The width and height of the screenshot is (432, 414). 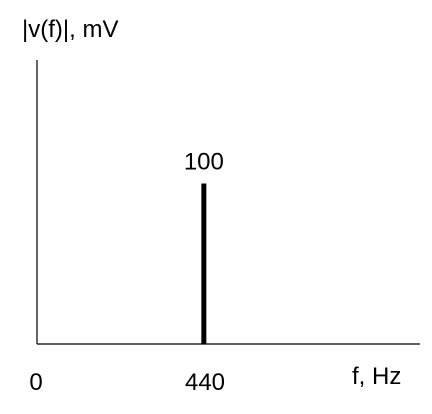 What do you see at coordinates (70, 29) in the screenshot?
I see `y-axis-label: |v(f)|, mV` at bounding box center [70, 29].